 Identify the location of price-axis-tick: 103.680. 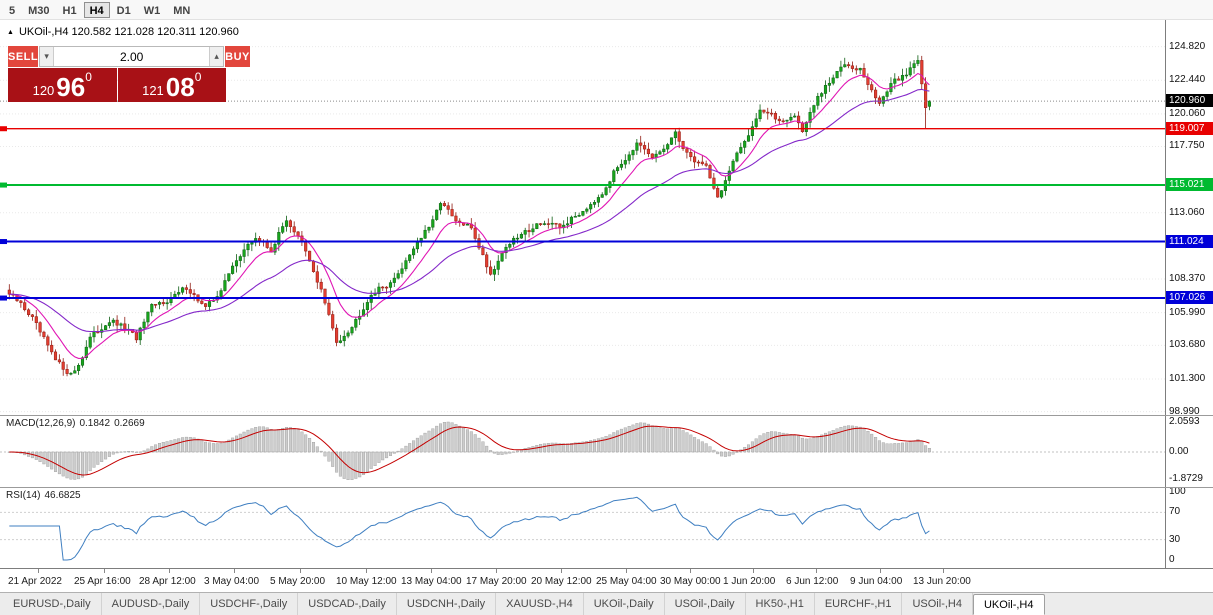
(1187, 345).